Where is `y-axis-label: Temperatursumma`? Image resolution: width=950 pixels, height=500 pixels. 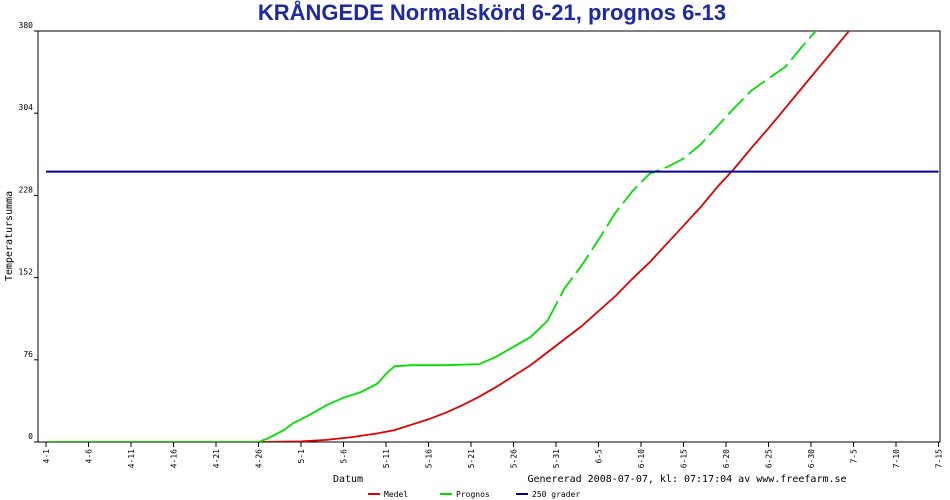
y-axis-label: Temperatursumma is located at coordinates (9, 236).